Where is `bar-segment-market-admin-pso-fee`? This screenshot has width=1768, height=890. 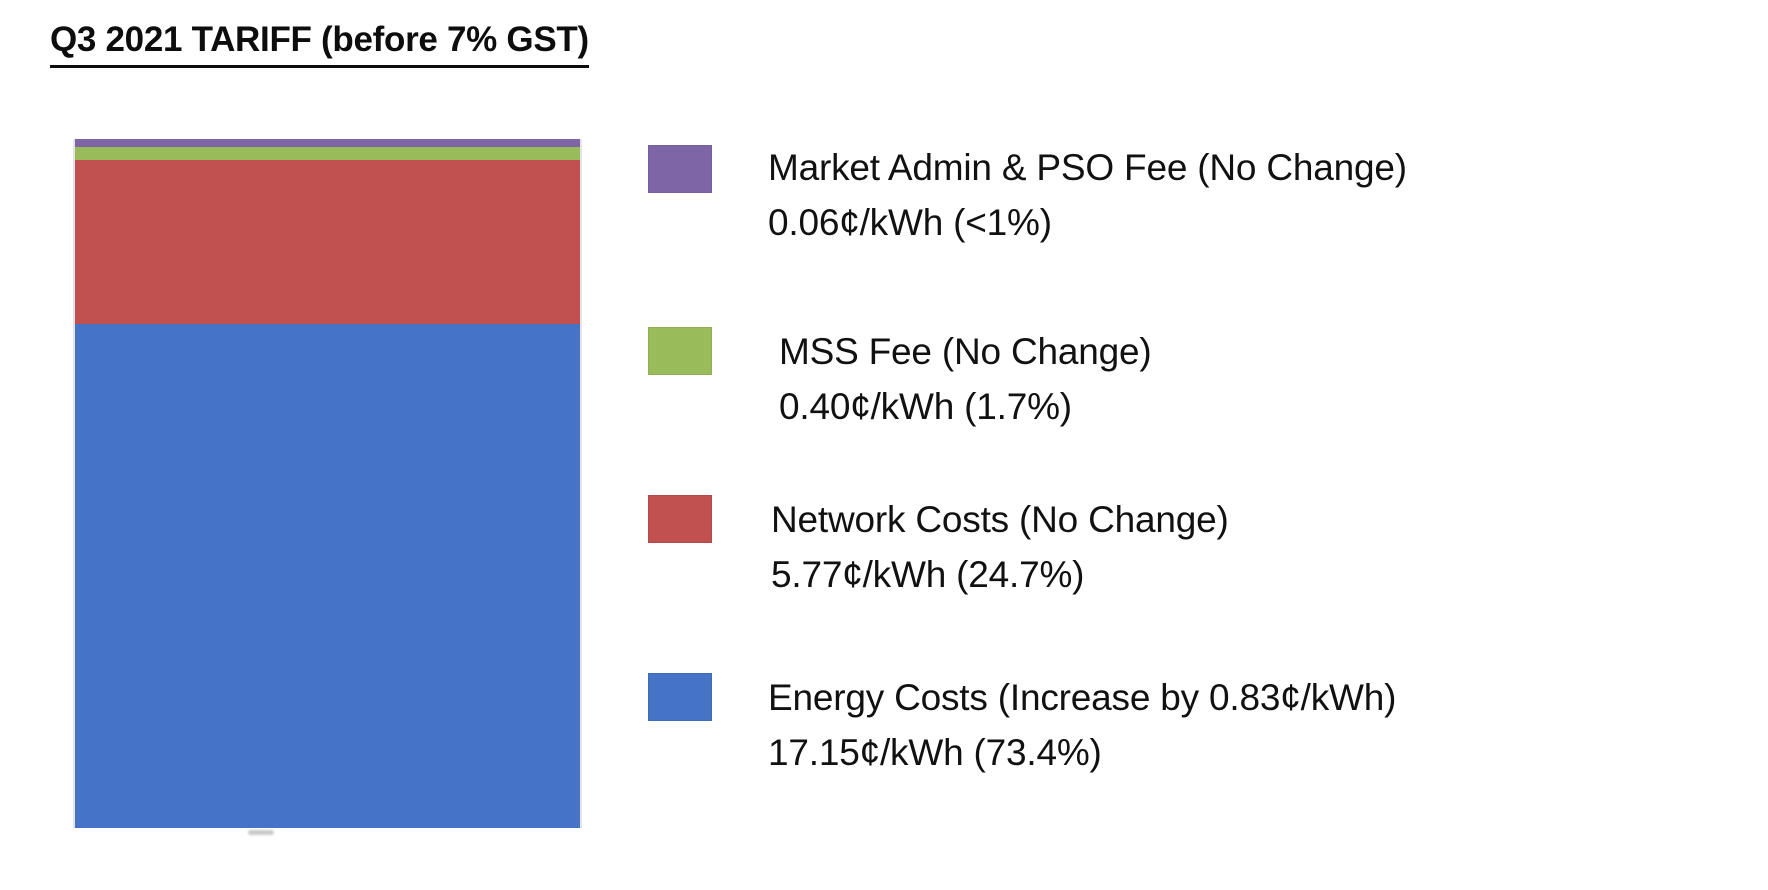 bar-segment-market-admin-pso-fee is located at coordinates (327, 143).